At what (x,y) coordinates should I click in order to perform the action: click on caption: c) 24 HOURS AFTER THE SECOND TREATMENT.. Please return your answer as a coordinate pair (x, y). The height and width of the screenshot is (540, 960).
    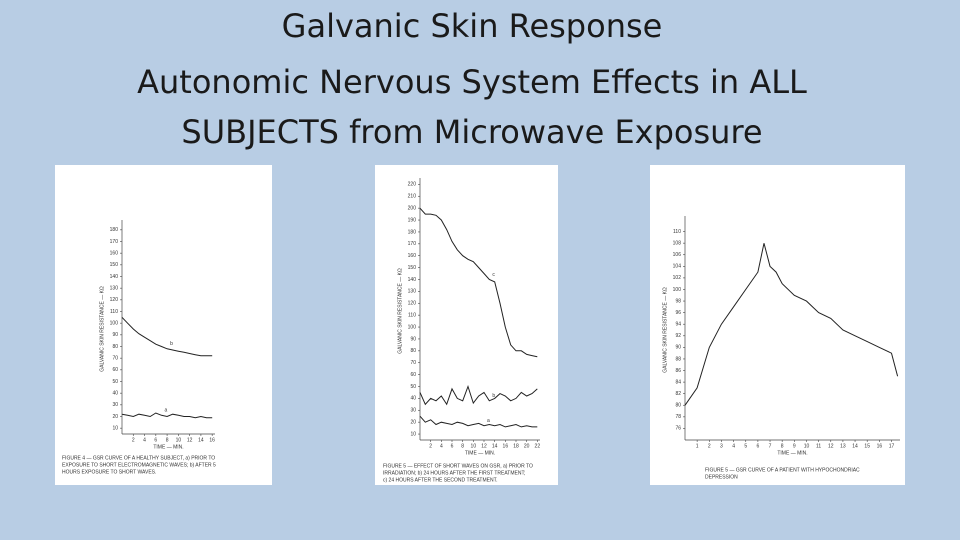
    Looking at the image, I should click on (440, 480).